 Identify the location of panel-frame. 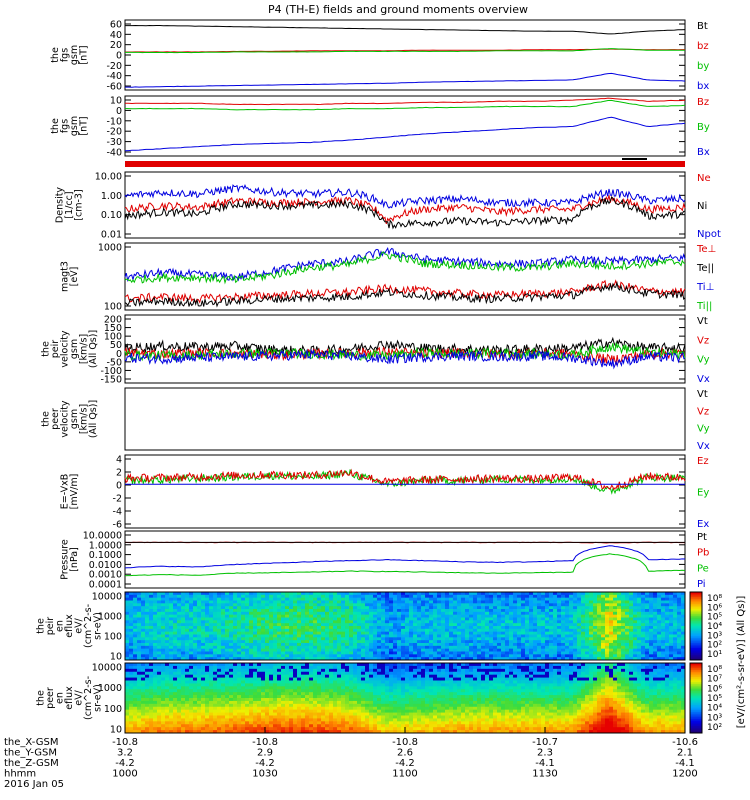
(405, 349).